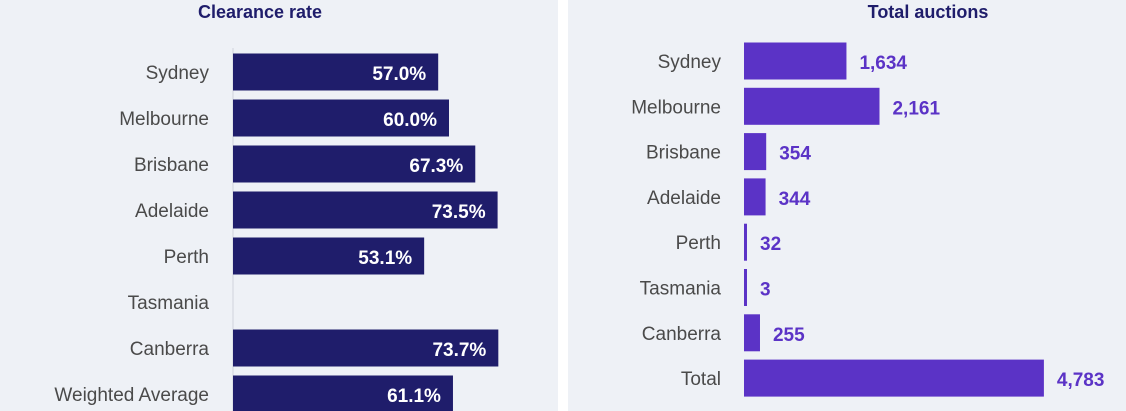 The width and height of the screenshot is (1126, 411). What do you see at coordinates (131, 395) in the screenshot?
I see `category-label-weighted-average: Weighted Average` at bounding box center [131, 395].